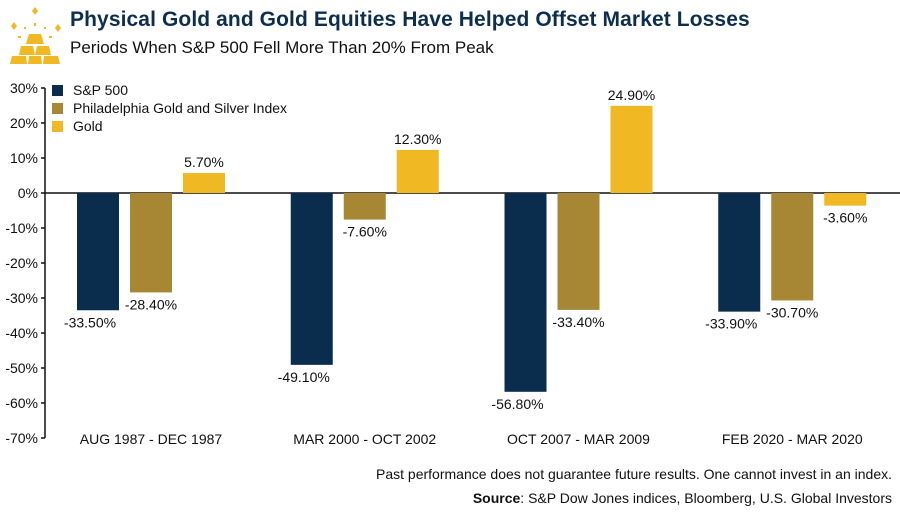 Image resolution: width=900 pixels, height=513 pixels. What do you see at coordinates (90, 322) in the screenshot?
I see `data-label: -33.50%` at bounding box center [90, 322].